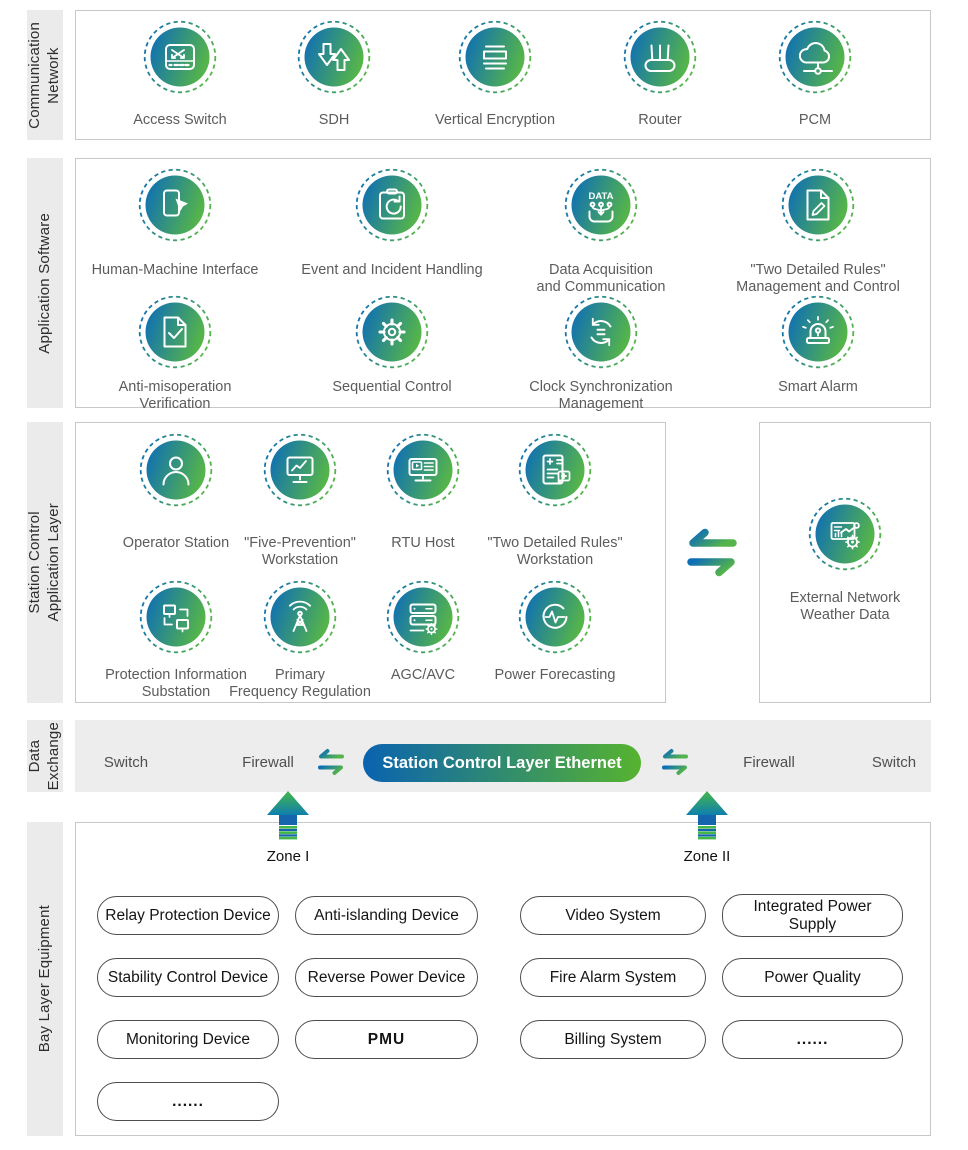 Image resolution: width=968 pixels, height=1150 pixels. Describe the element at coordinates (175, 332) in the screenshot. I see `document-check-icon` at that location.